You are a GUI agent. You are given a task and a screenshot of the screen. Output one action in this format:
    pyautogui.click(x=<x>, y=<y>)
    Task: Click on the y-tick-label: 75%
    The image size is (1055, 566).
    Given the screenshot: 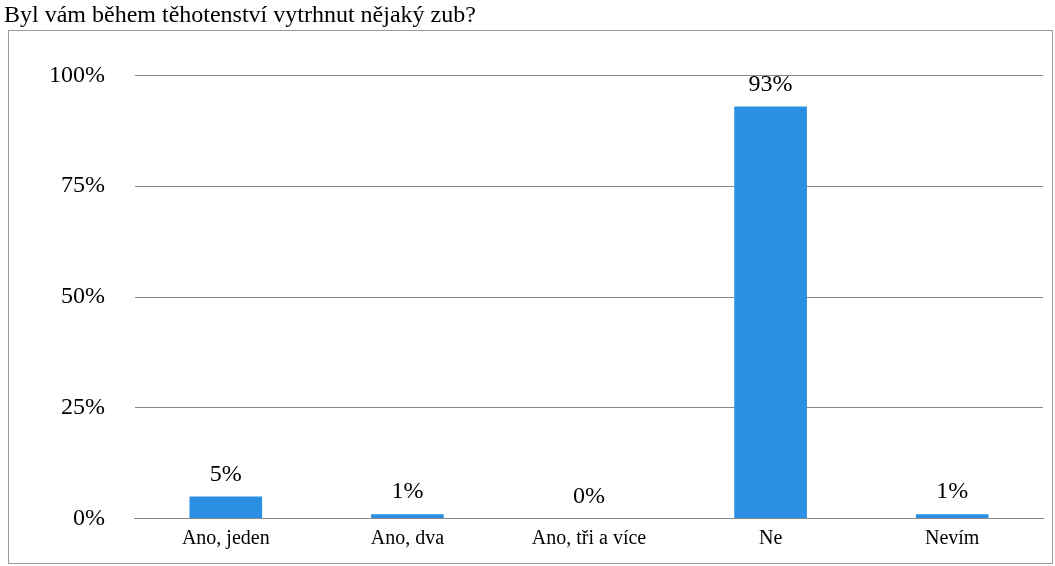 What is the action you would take?
    pyautogui.click(x=82, y=184)
    